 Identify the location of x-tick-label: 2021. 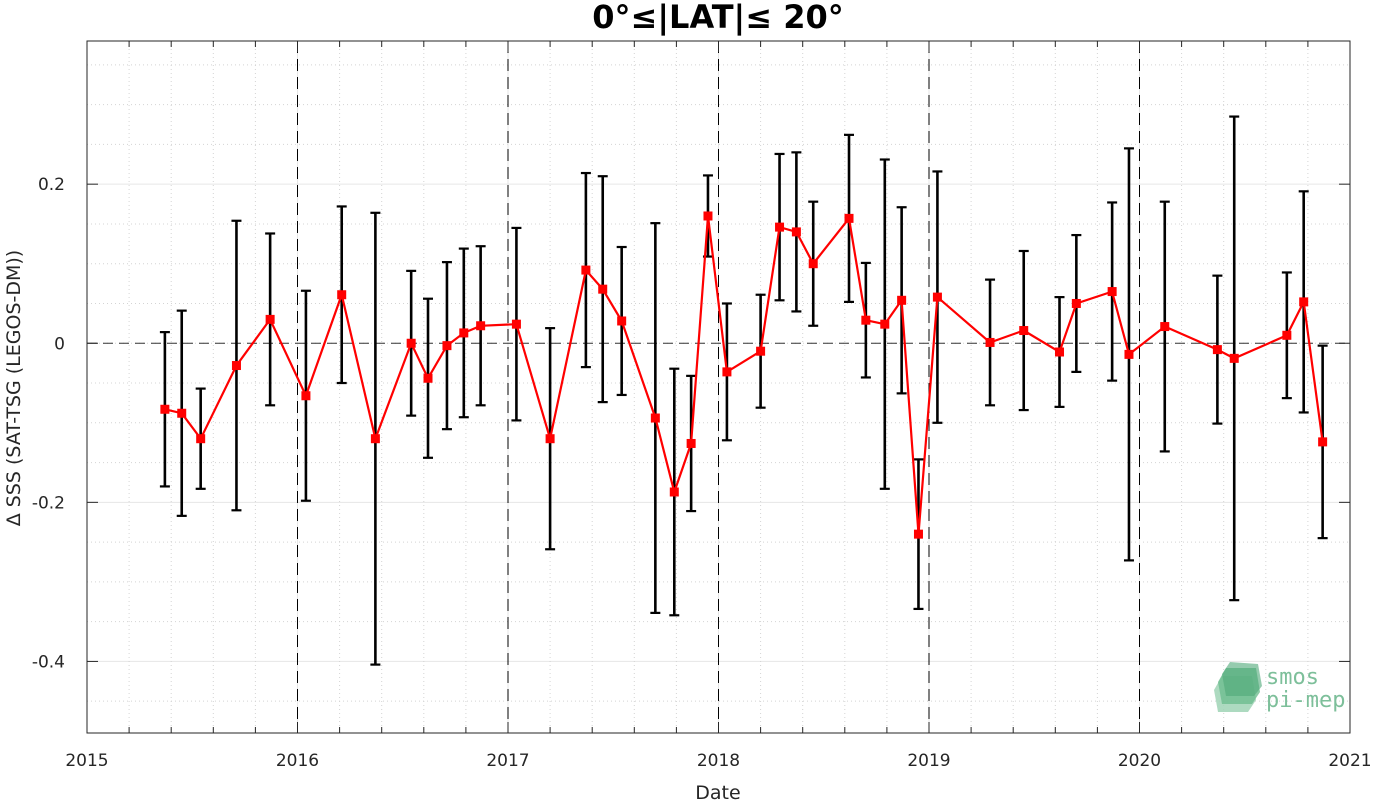
(1349, 761).